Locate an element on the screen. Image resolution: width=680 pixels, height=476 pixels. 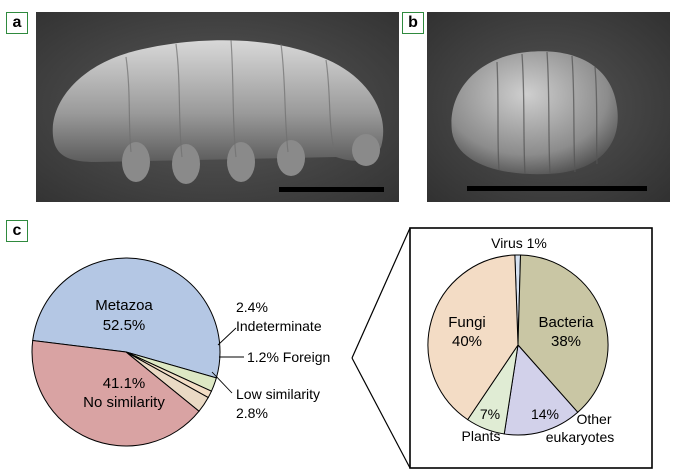
pie-slice-bacteria is located at coordinates (563, 334).